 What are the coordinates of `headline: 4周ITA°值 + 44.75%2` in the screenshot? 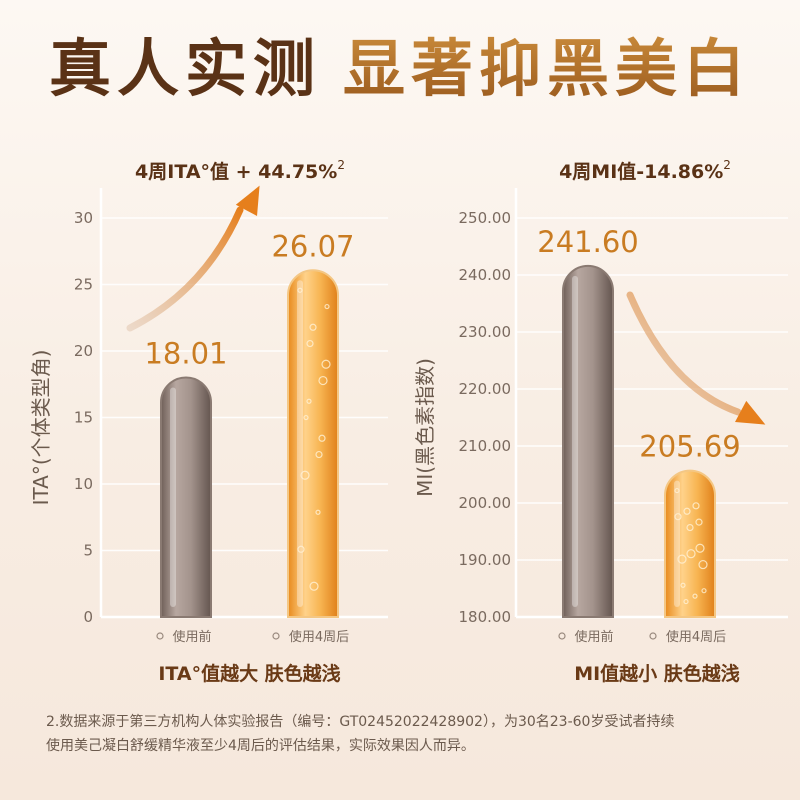 It's located at (240, 170).